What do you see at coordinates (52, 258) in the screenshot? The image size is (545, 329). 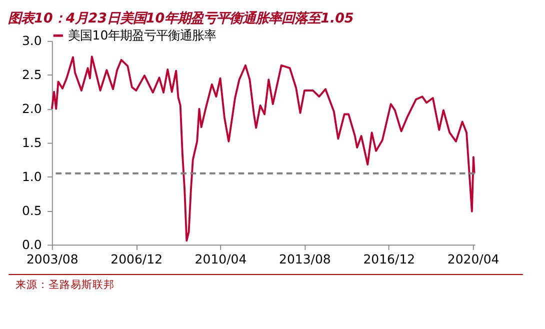 I see `x-tick-label: 2003/08` at bounding box center [52, 258].